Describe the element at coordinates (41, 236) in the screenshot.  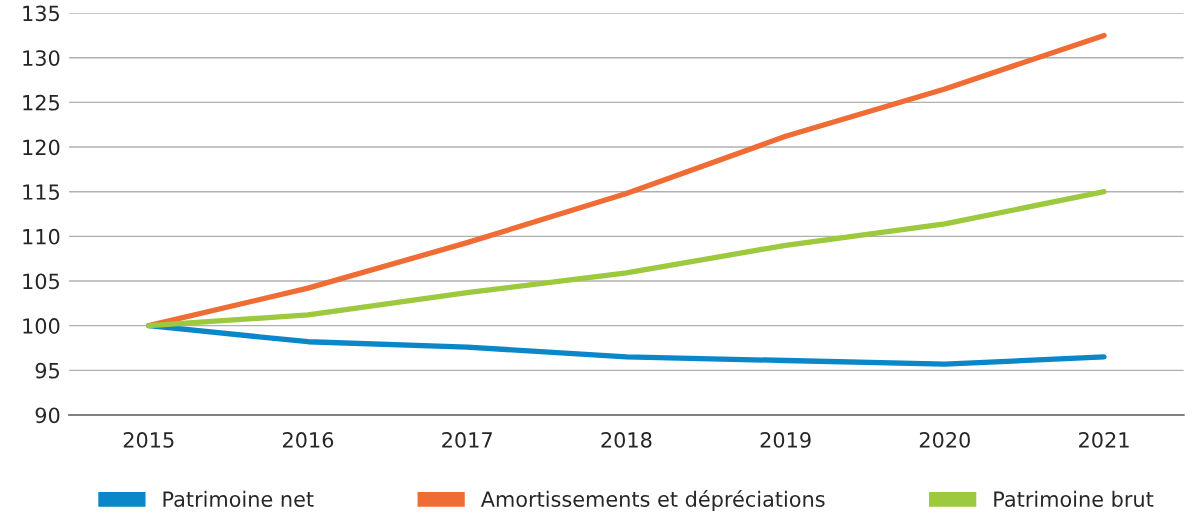
I see `y-tick-label: 110` at that location.